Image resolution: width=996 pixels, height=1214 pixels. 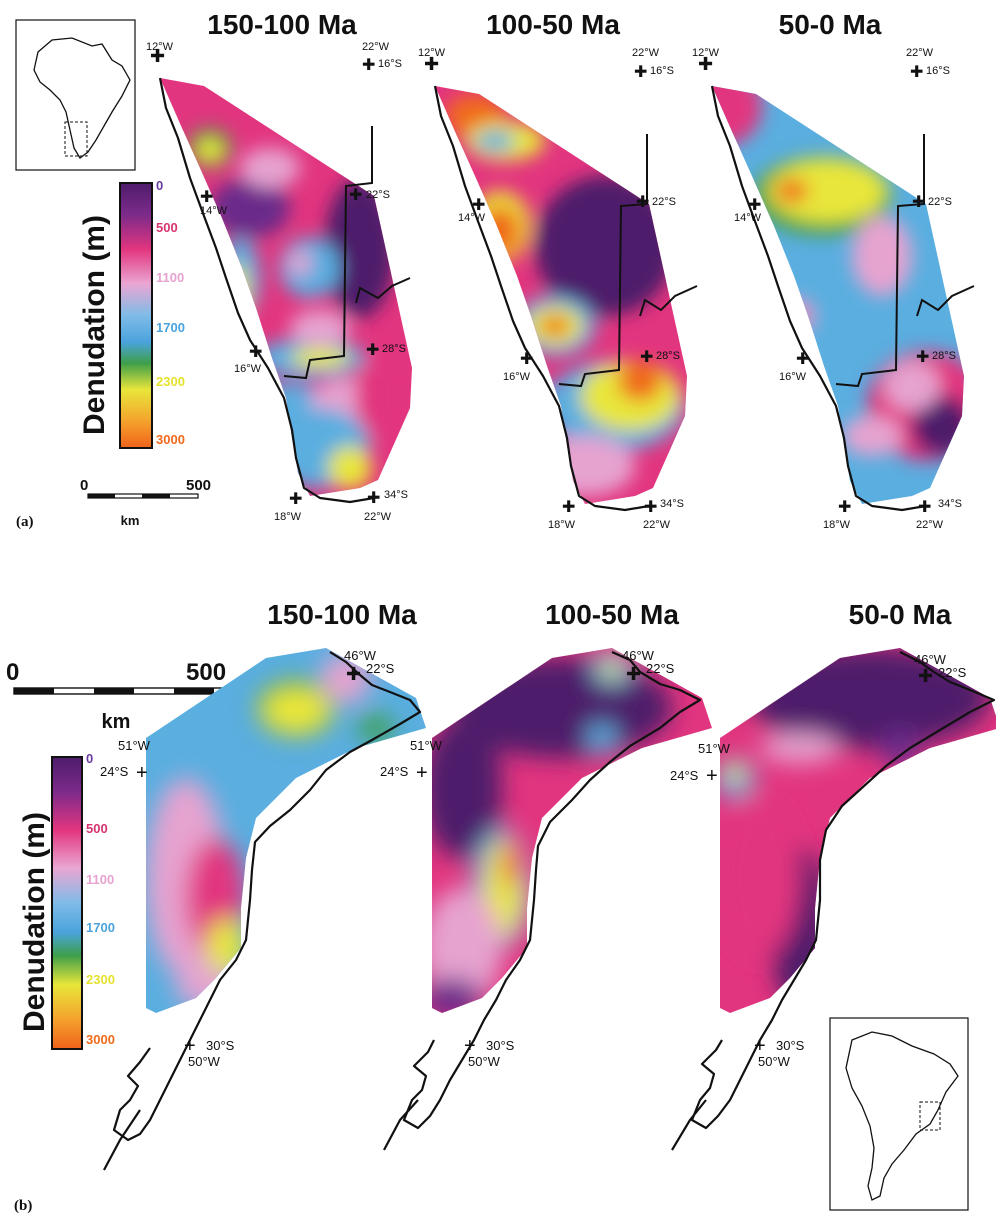 I want to click on africa-inset, so click(x=75, y=95).